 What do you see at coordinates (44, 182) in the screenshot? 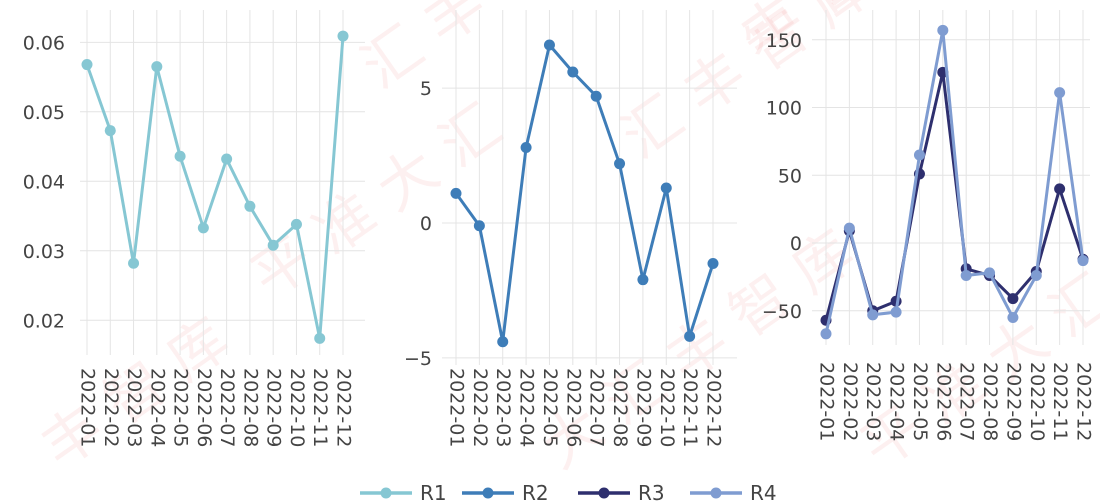
I see `y-tick-label: 0.04` at bounding box center [44, 182].